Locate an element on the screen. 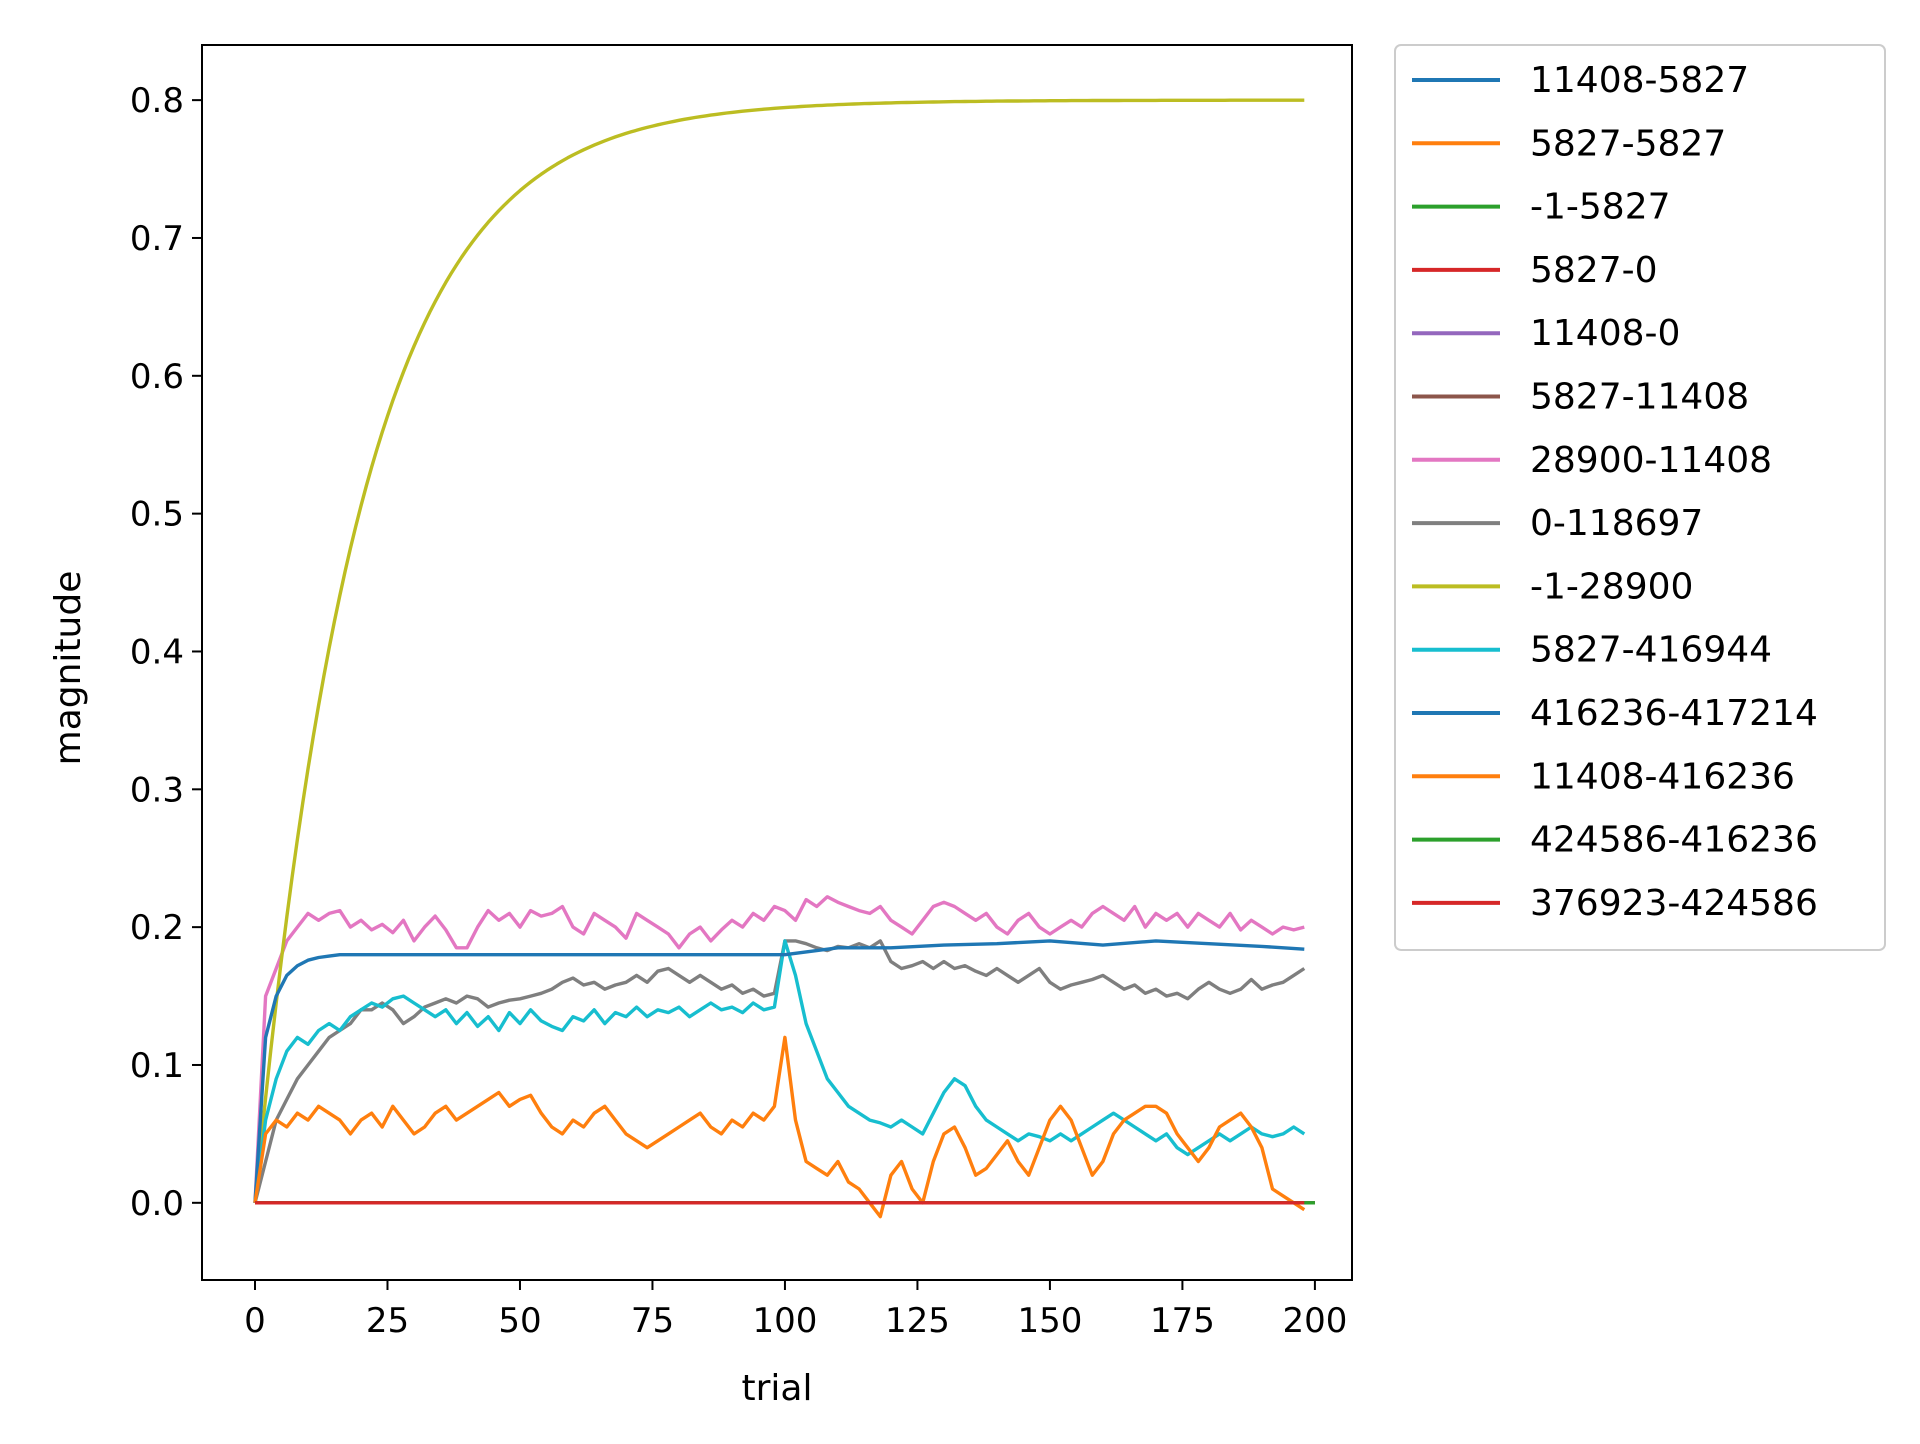 This screenshot has height=1444, width=1920. legend-entry: 424586-416236 is located at coordinates (1674, 840).